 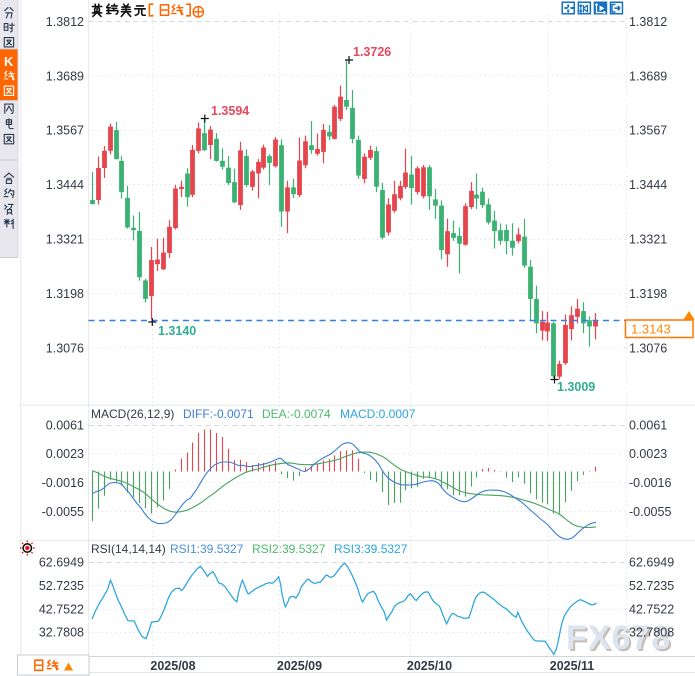 I want to click on svg-text: DIFF:-0.0071, so click(x=218, y=414).